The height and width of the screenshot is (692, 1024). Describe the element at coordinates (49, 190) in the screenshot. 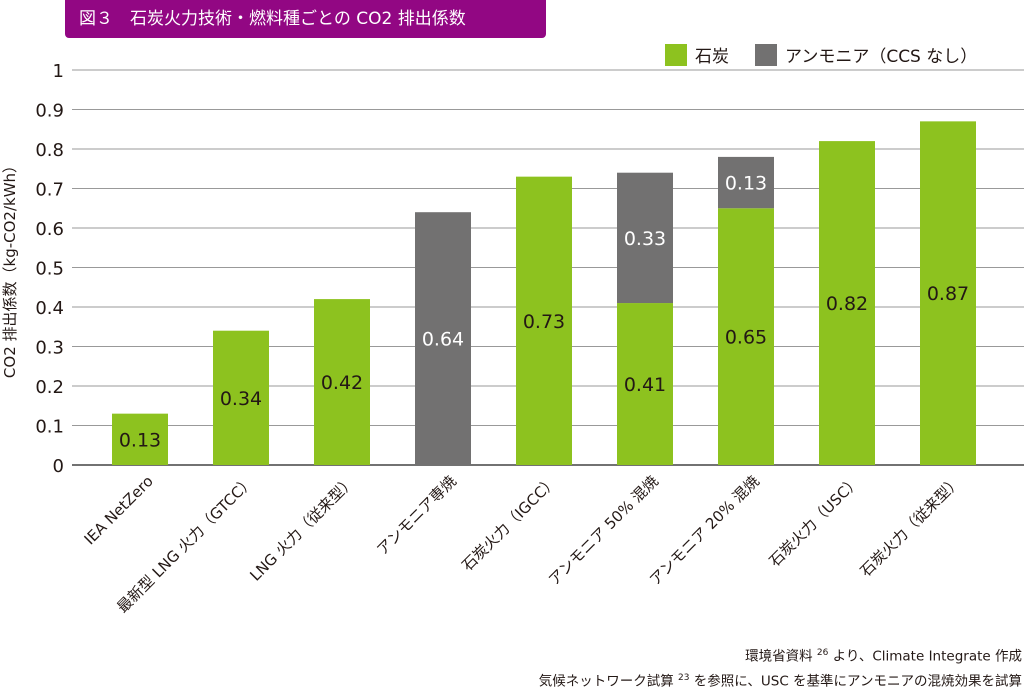

I see `y-tick-label: 0.7` at that location.